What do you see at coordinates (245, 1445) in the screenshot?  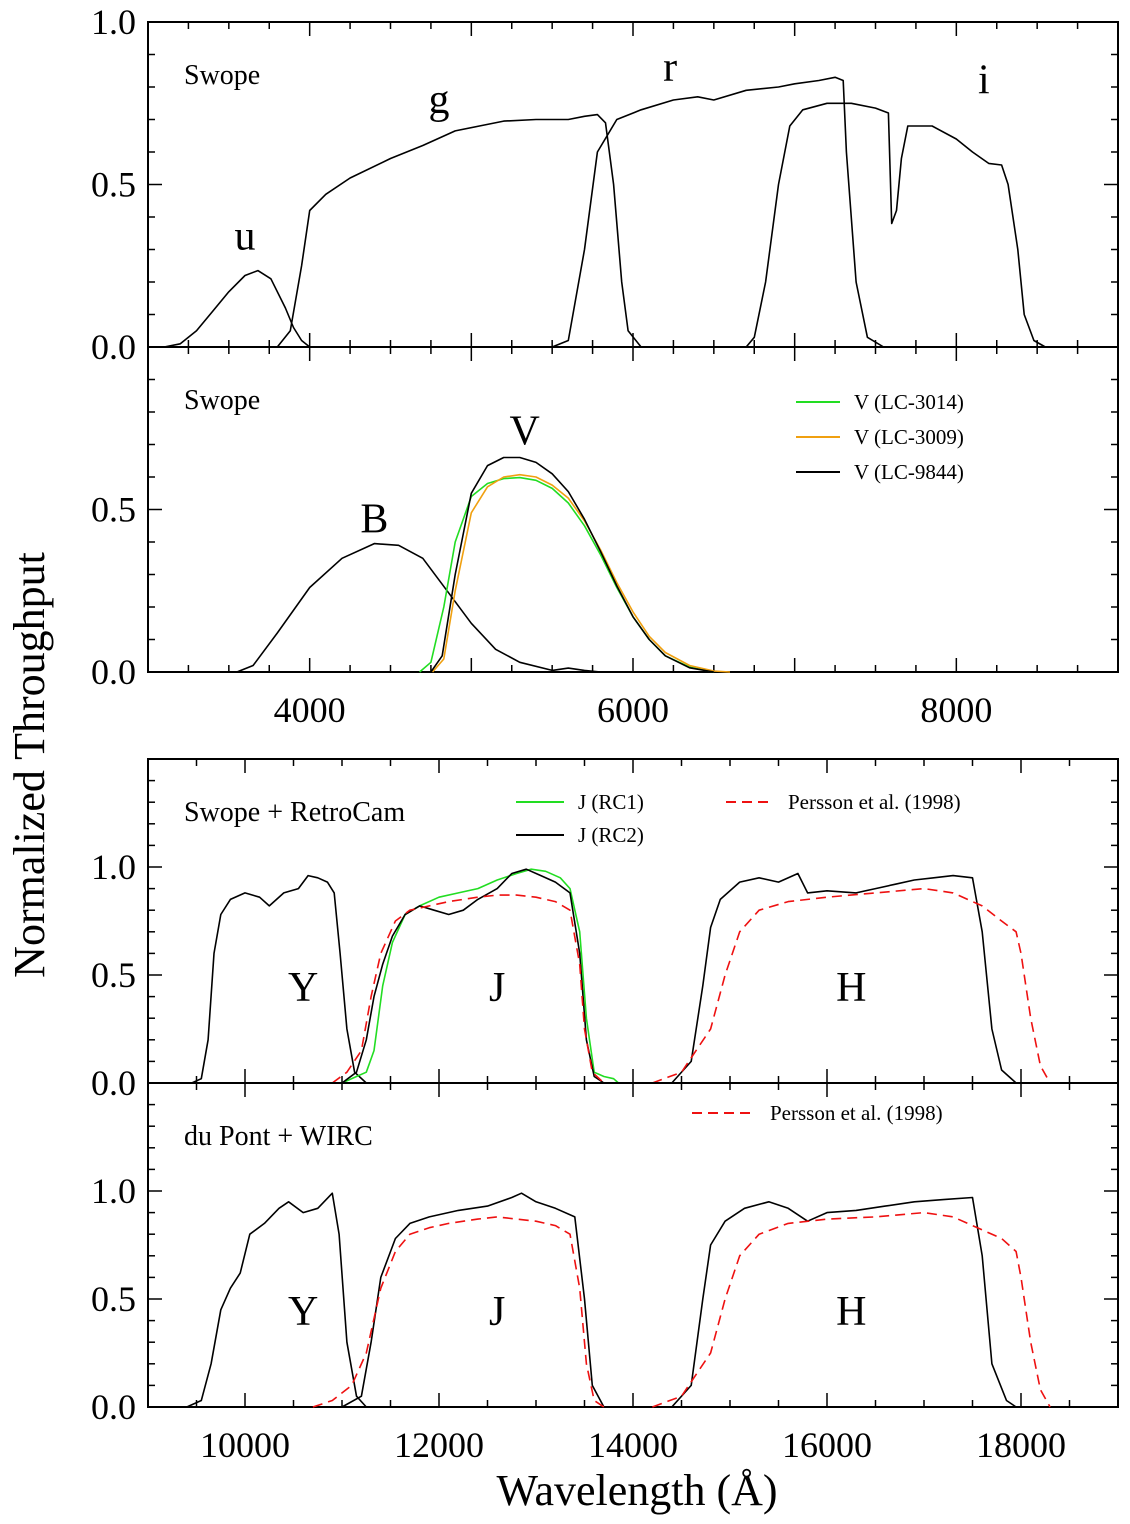 I see `x-tick-label: 10000` at bounding box center [245, 1445].